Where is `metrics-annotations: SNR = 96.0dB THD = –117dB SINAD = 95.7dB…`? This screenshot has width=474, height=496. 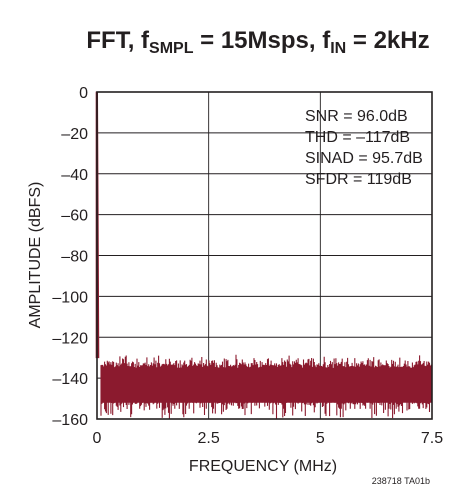
metrics-annotations: SNR = 96.0dB THD = –117dB SINAD = 95.7dB… is located at coordinates (364, 148).